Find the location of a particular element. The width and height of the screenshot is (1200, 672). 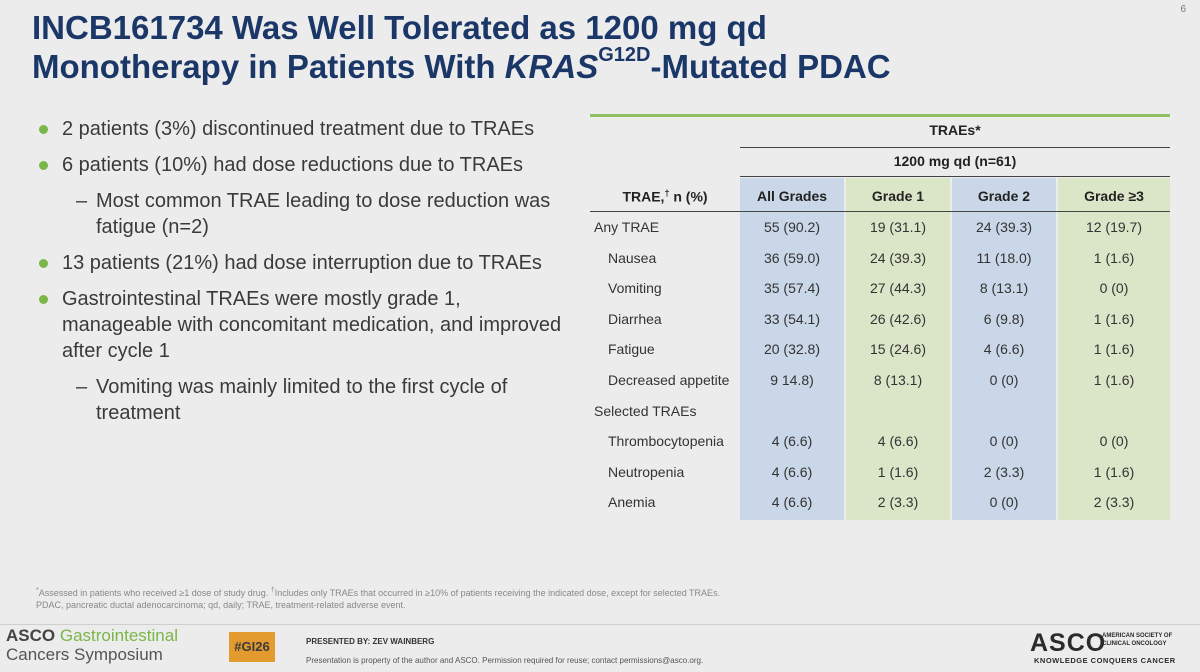

row-header: TRAE,† n (%) is located at coordinates (665, 196).